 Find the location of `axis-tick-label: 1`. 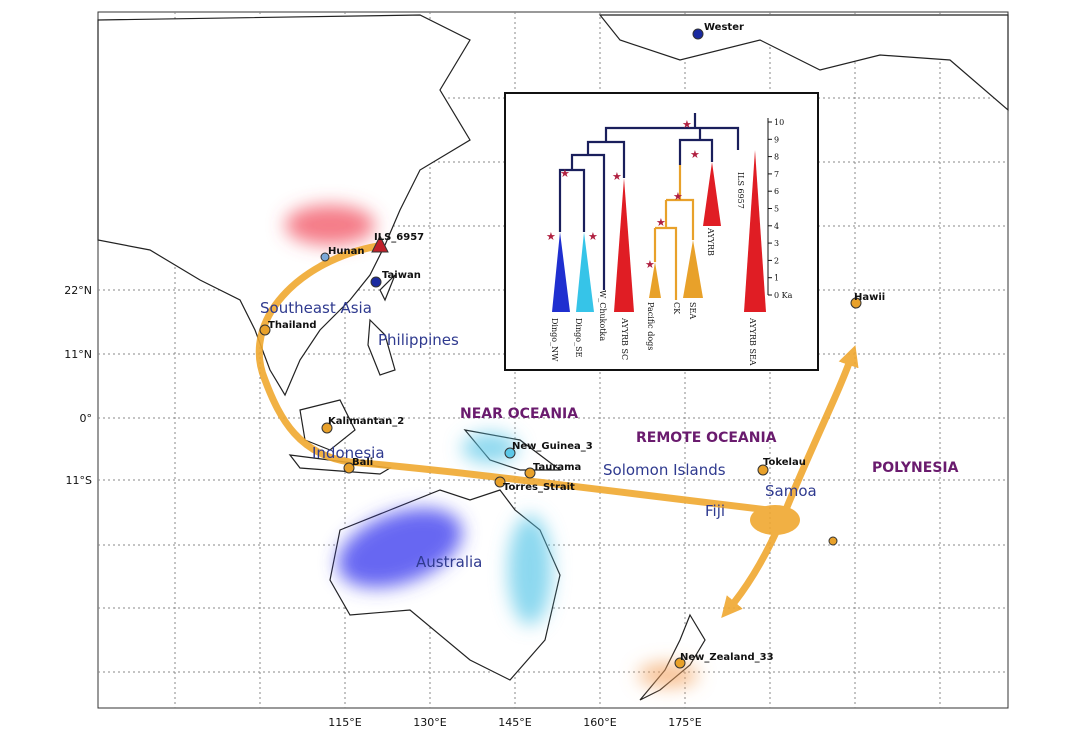

axis-tick-label: 1 is located at coordinates (776, 278).